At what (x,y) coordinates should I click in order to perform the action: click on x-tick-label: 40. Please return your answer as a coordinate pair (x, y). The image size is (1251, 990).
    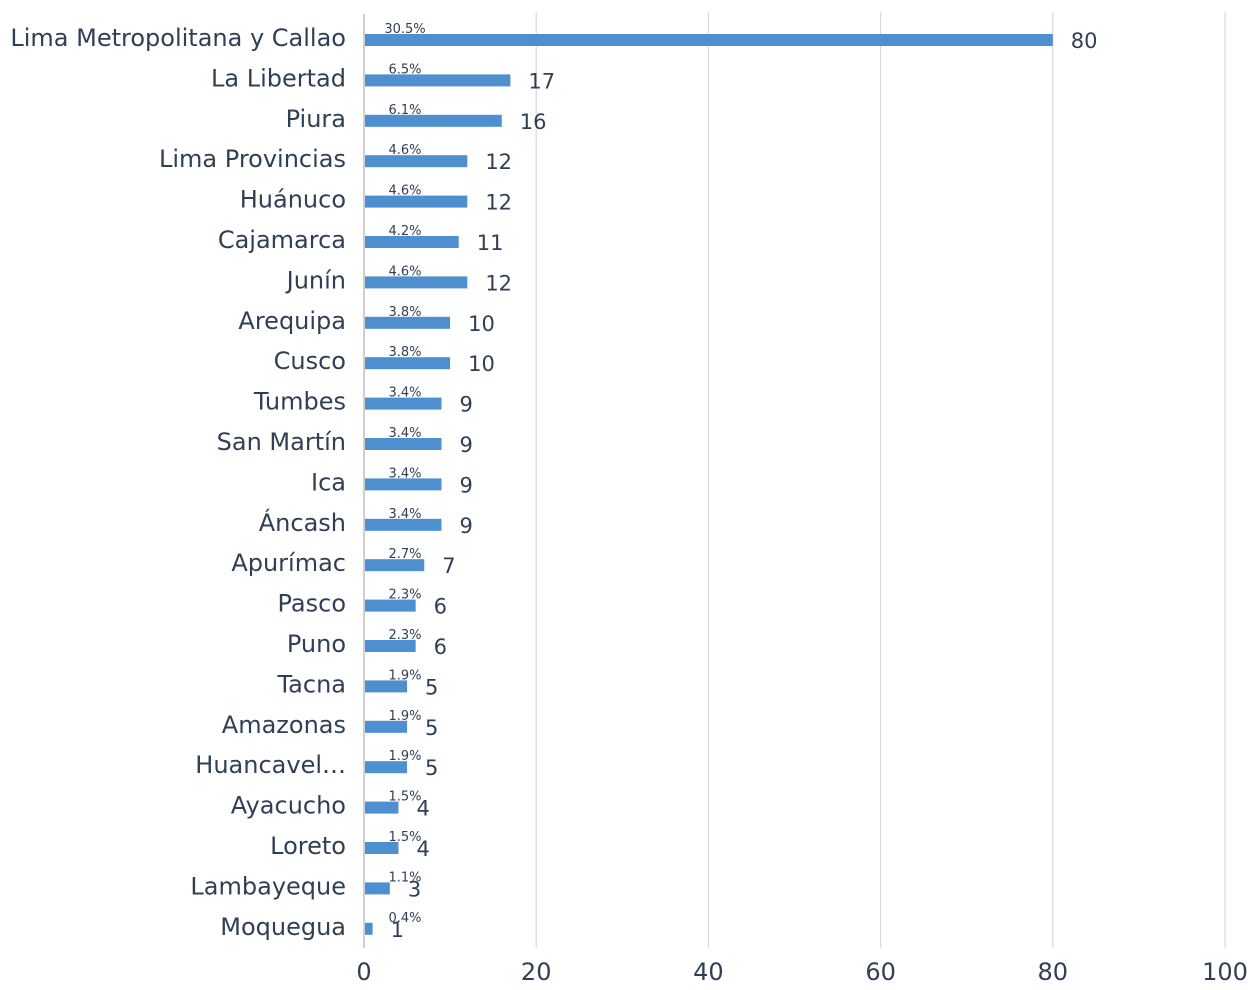
    Looking at the image, I should click on (708, 971).